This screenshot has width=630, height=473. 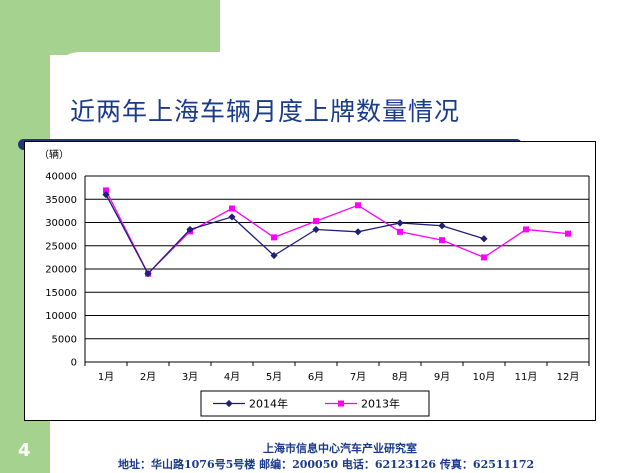 What do you see at coordinates (61, 316) in the screenshot?
I see `y-tick-label: 10000` at bounding box center [61, 316].